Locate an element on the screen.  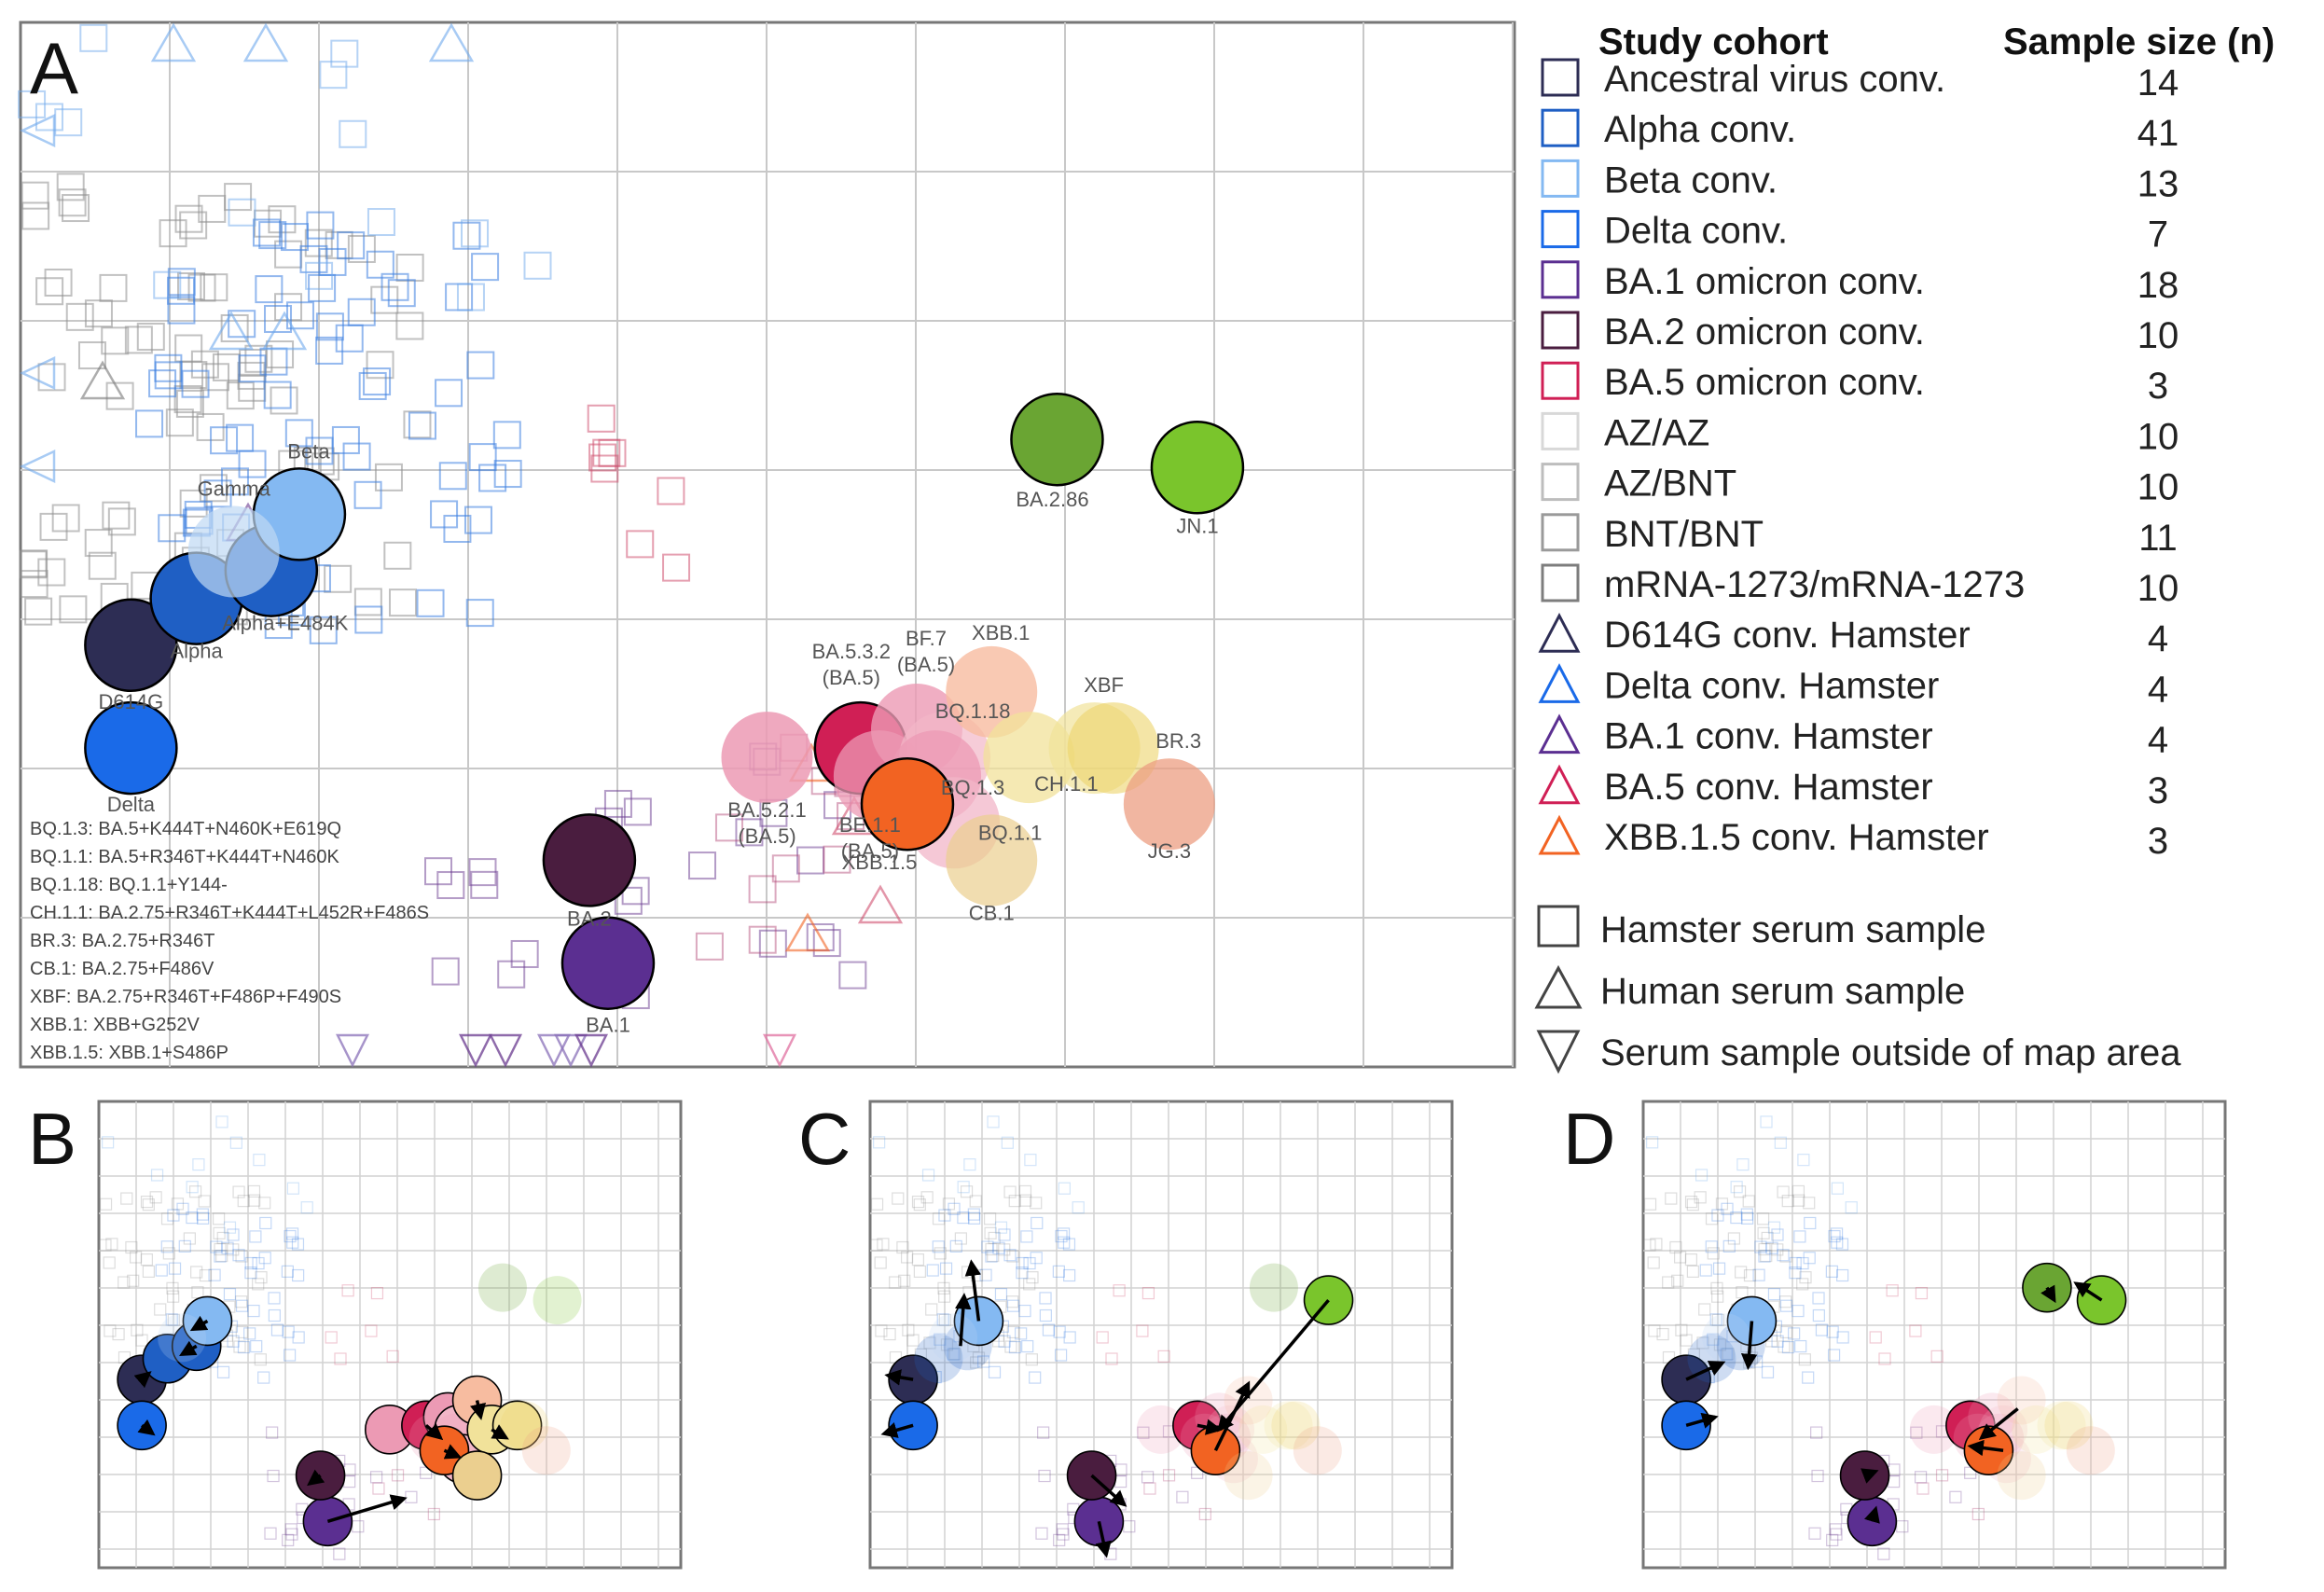
legend-shape-label: Serum sample outside of map area is located at coordinates (1890, 1052).